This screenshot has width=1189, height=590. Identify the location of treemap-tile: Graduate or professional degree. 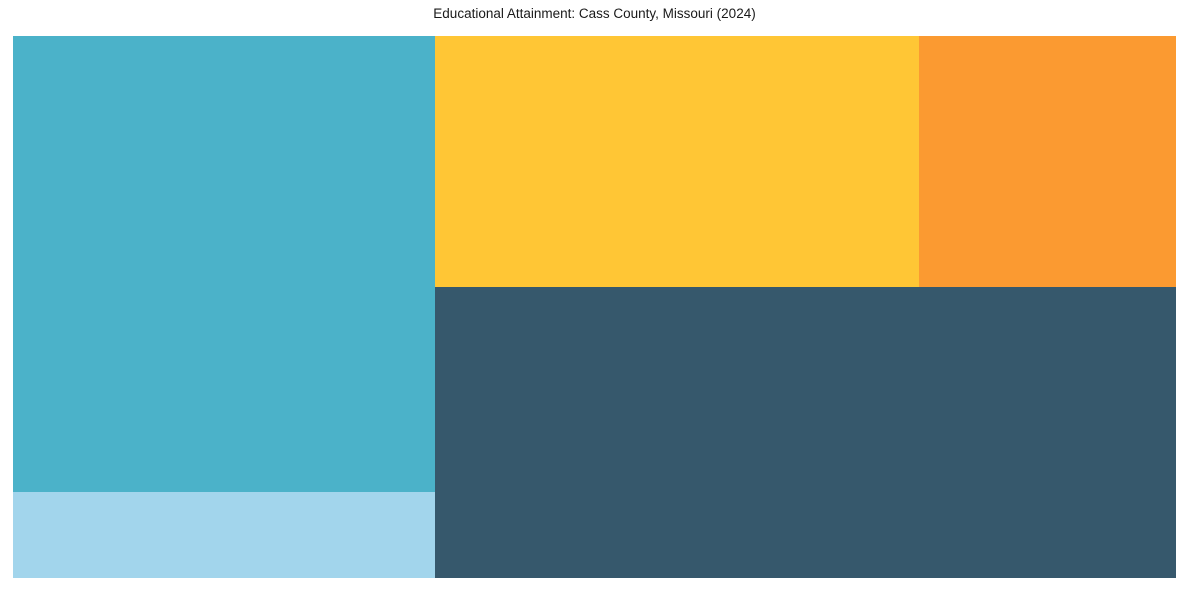
(1047, 161).